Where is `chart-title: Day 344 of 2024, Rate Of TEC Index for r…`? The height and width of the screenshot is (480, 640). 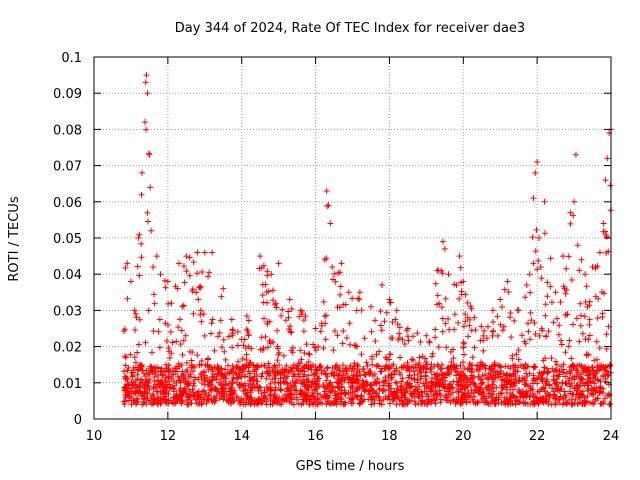 chart-title: Day 344 of 2024, Rate Of TEC Index for r… is located at coordinates (350, 28).